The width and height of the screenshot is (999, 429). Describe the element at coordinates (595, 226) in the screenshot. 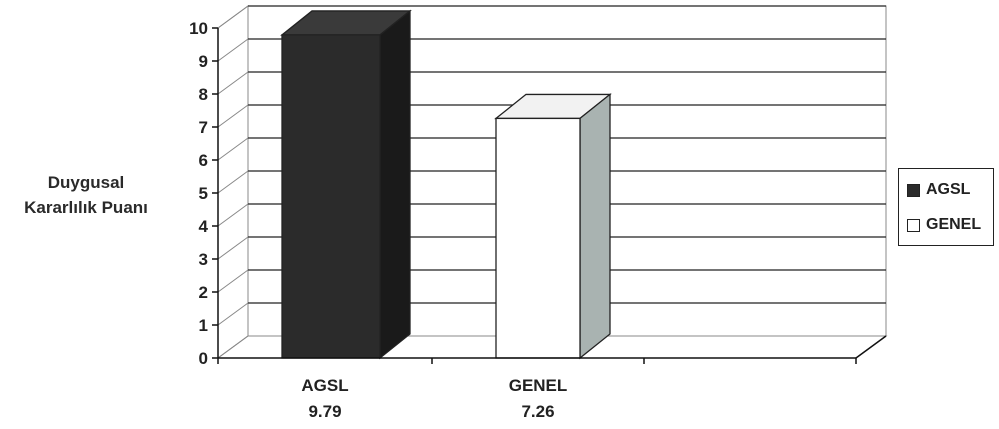

I see `bar-side-genel` at that location.